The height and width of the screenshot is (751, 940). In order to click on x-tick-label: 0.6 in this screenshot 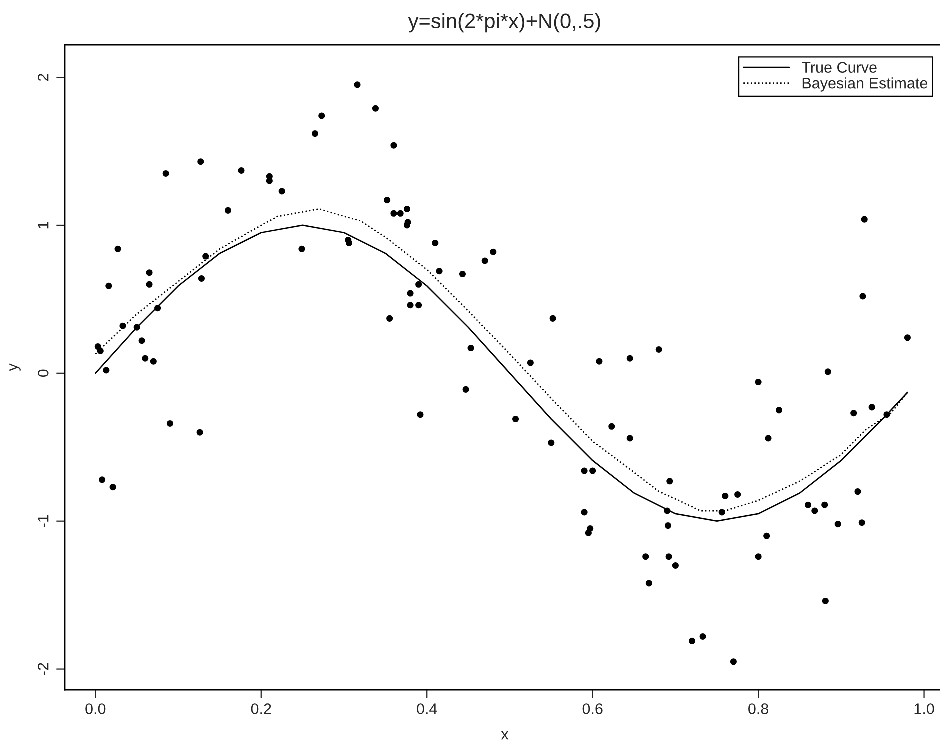, I will do `click(592, 709)`.